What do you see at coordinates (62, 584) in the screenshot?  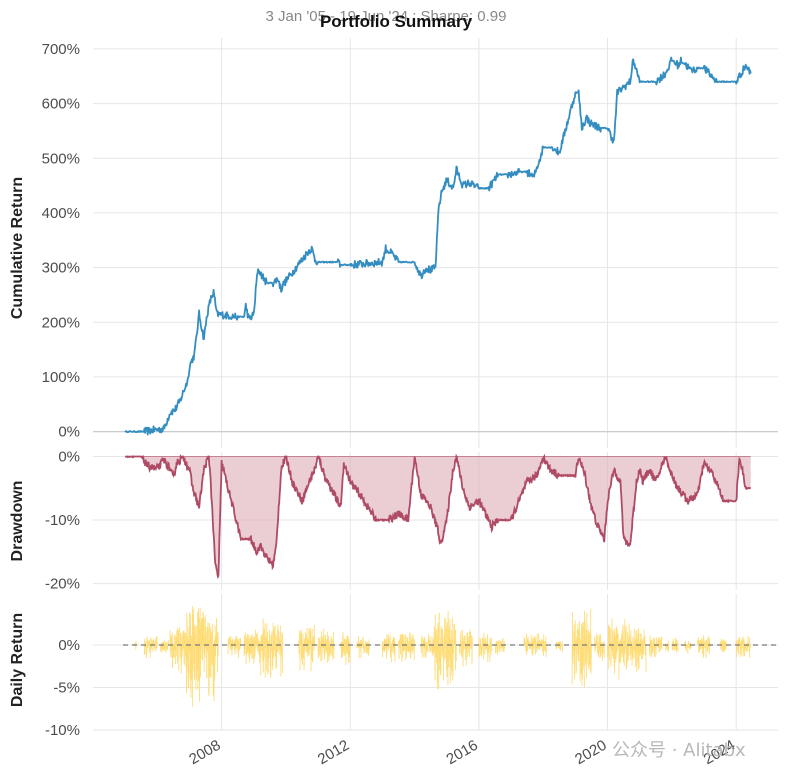 I see `y-tick-label: -20%` at bounding box center [62, 584].